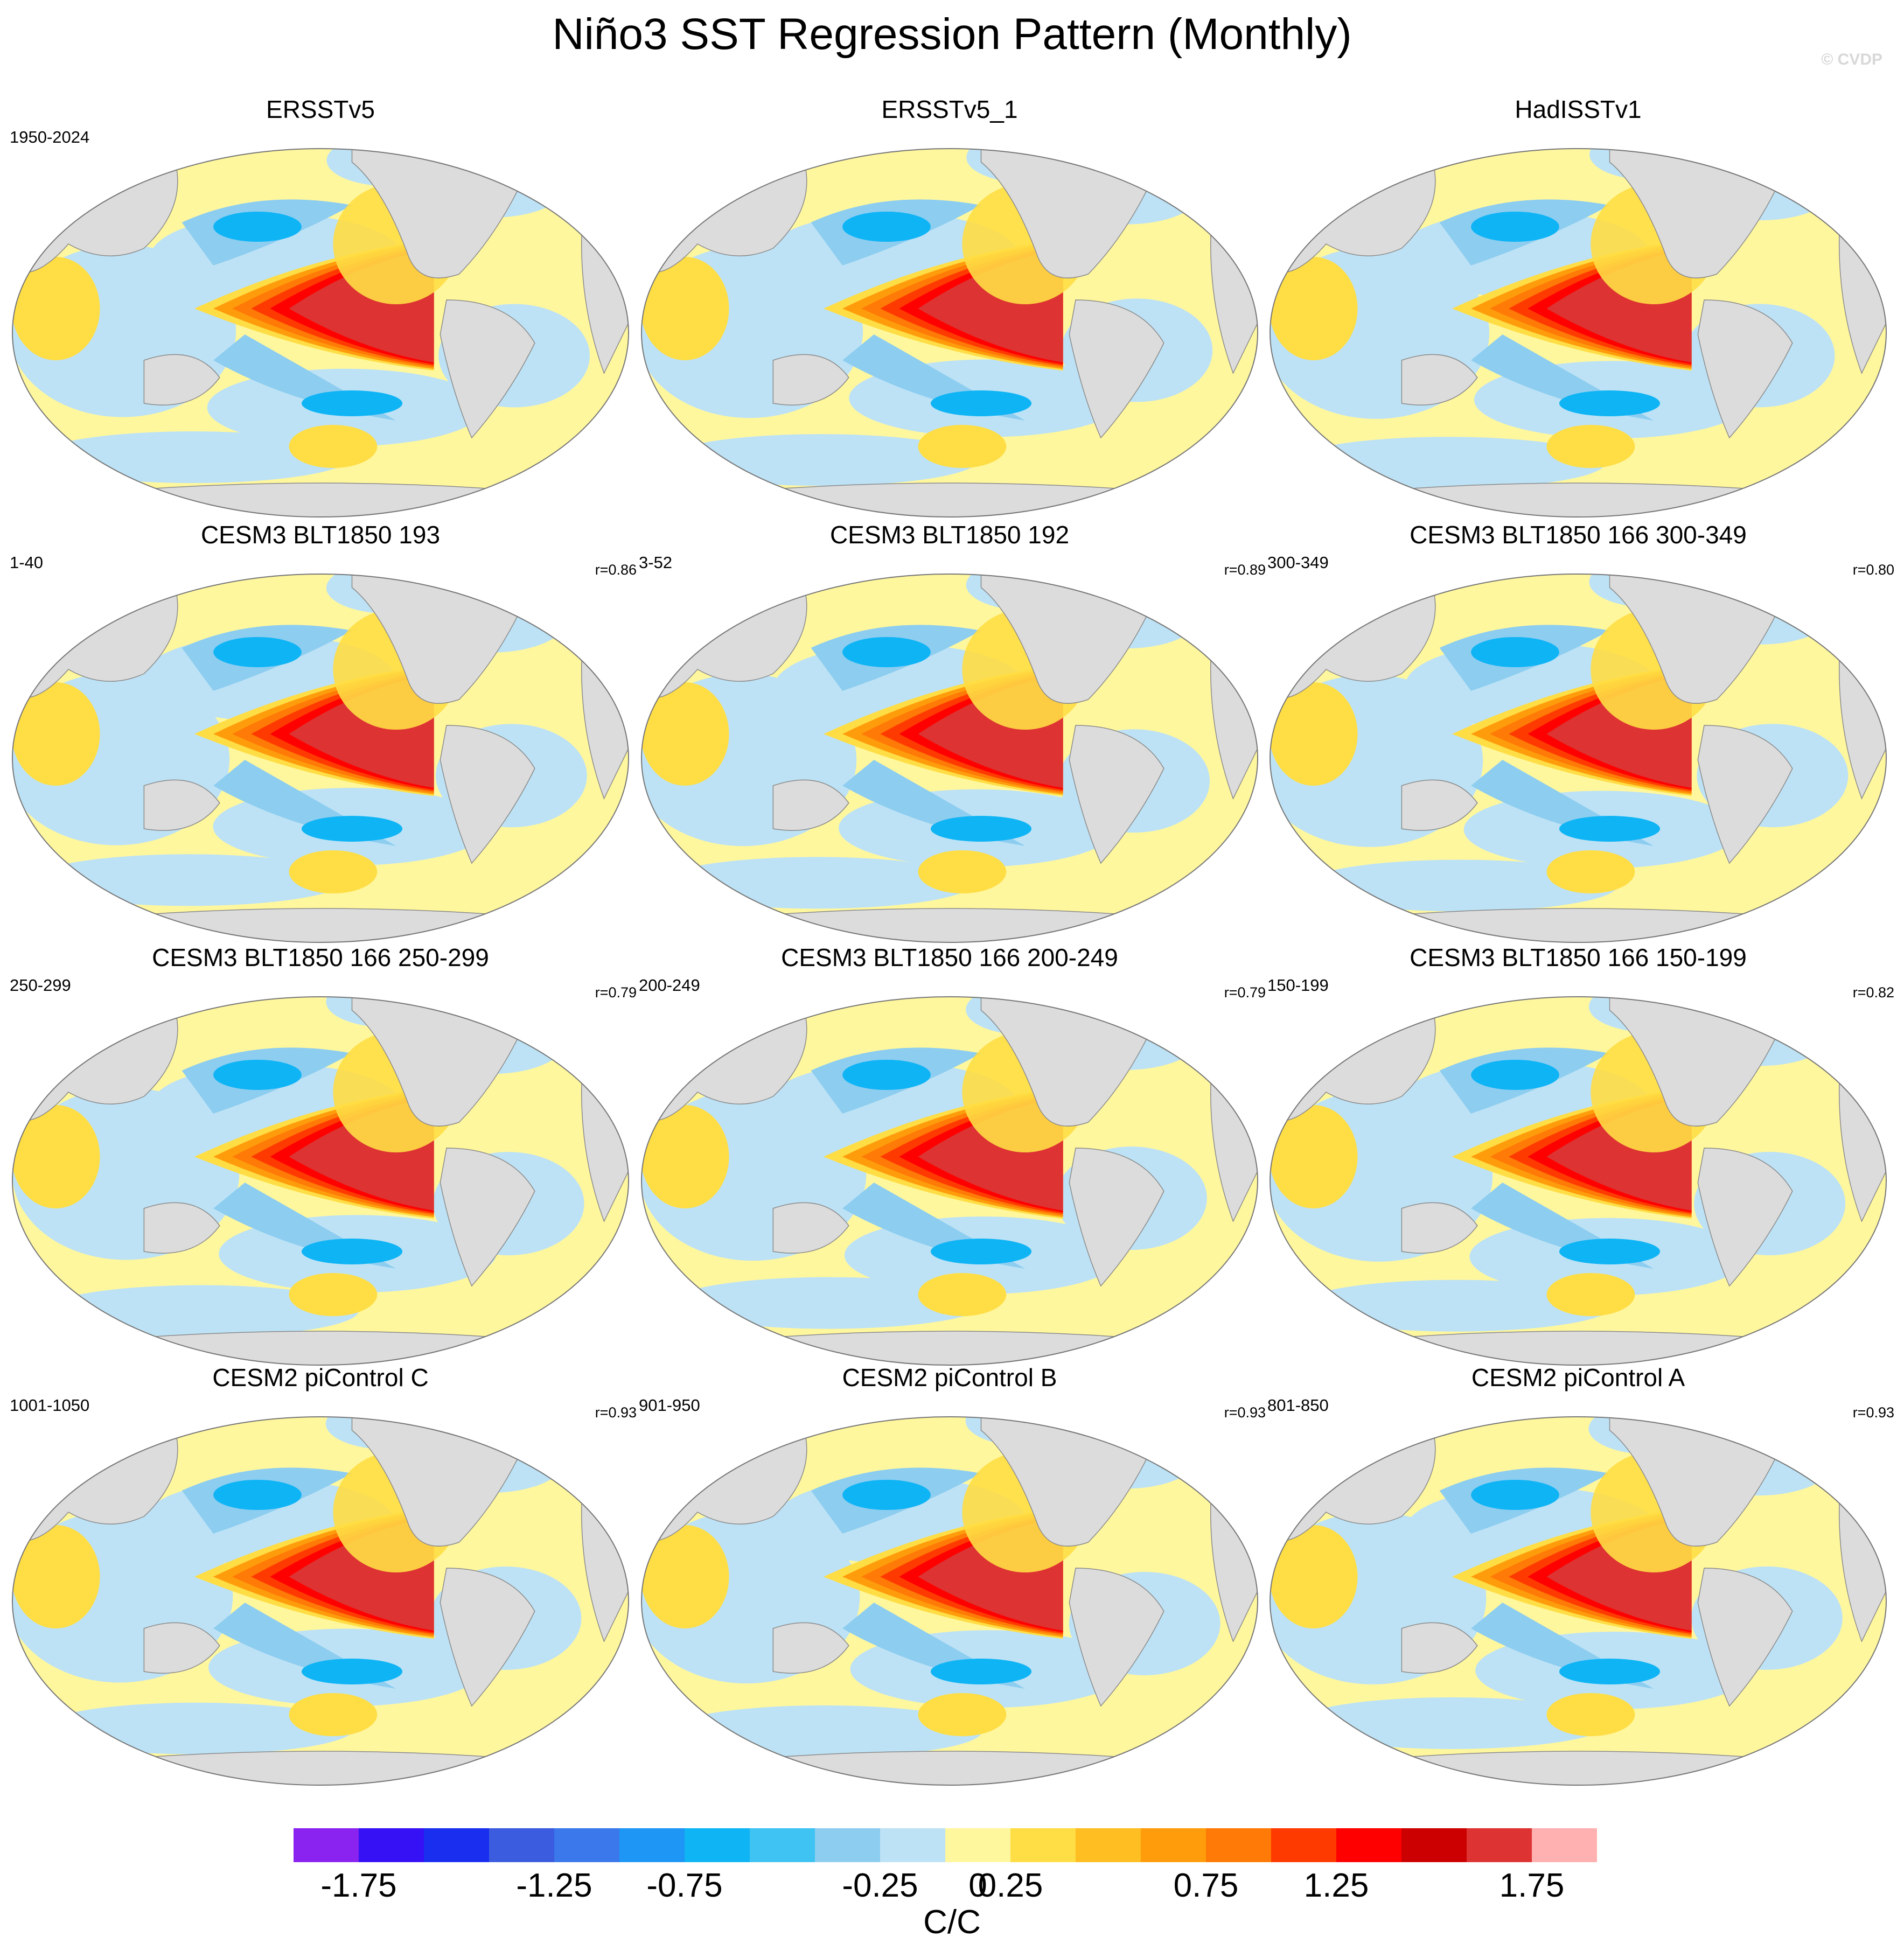  Describe the element at coordinates (978, 1886) in the screenshot. I see `colorbar-tick-label: 0` at that location.